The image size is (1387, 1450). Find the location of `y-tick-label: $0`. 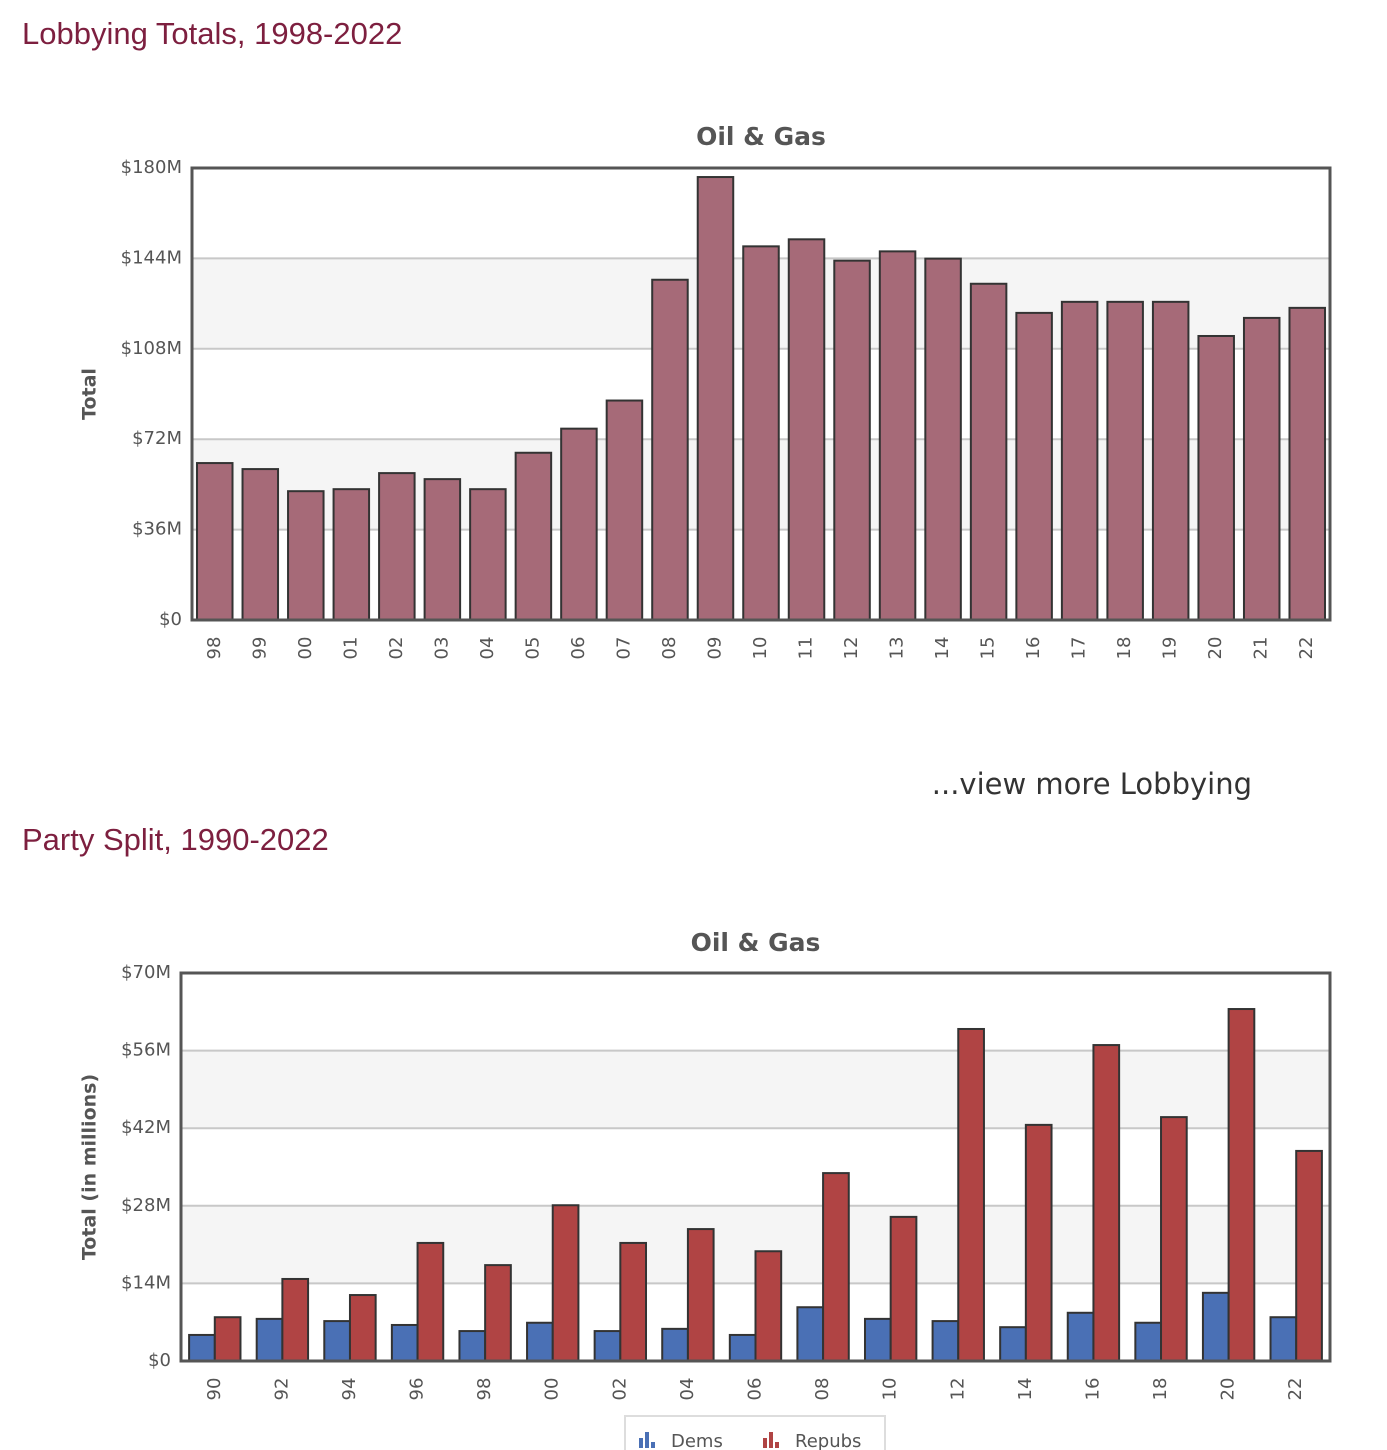

y-tick-label: $0 is located at coordinates (159, 1360).